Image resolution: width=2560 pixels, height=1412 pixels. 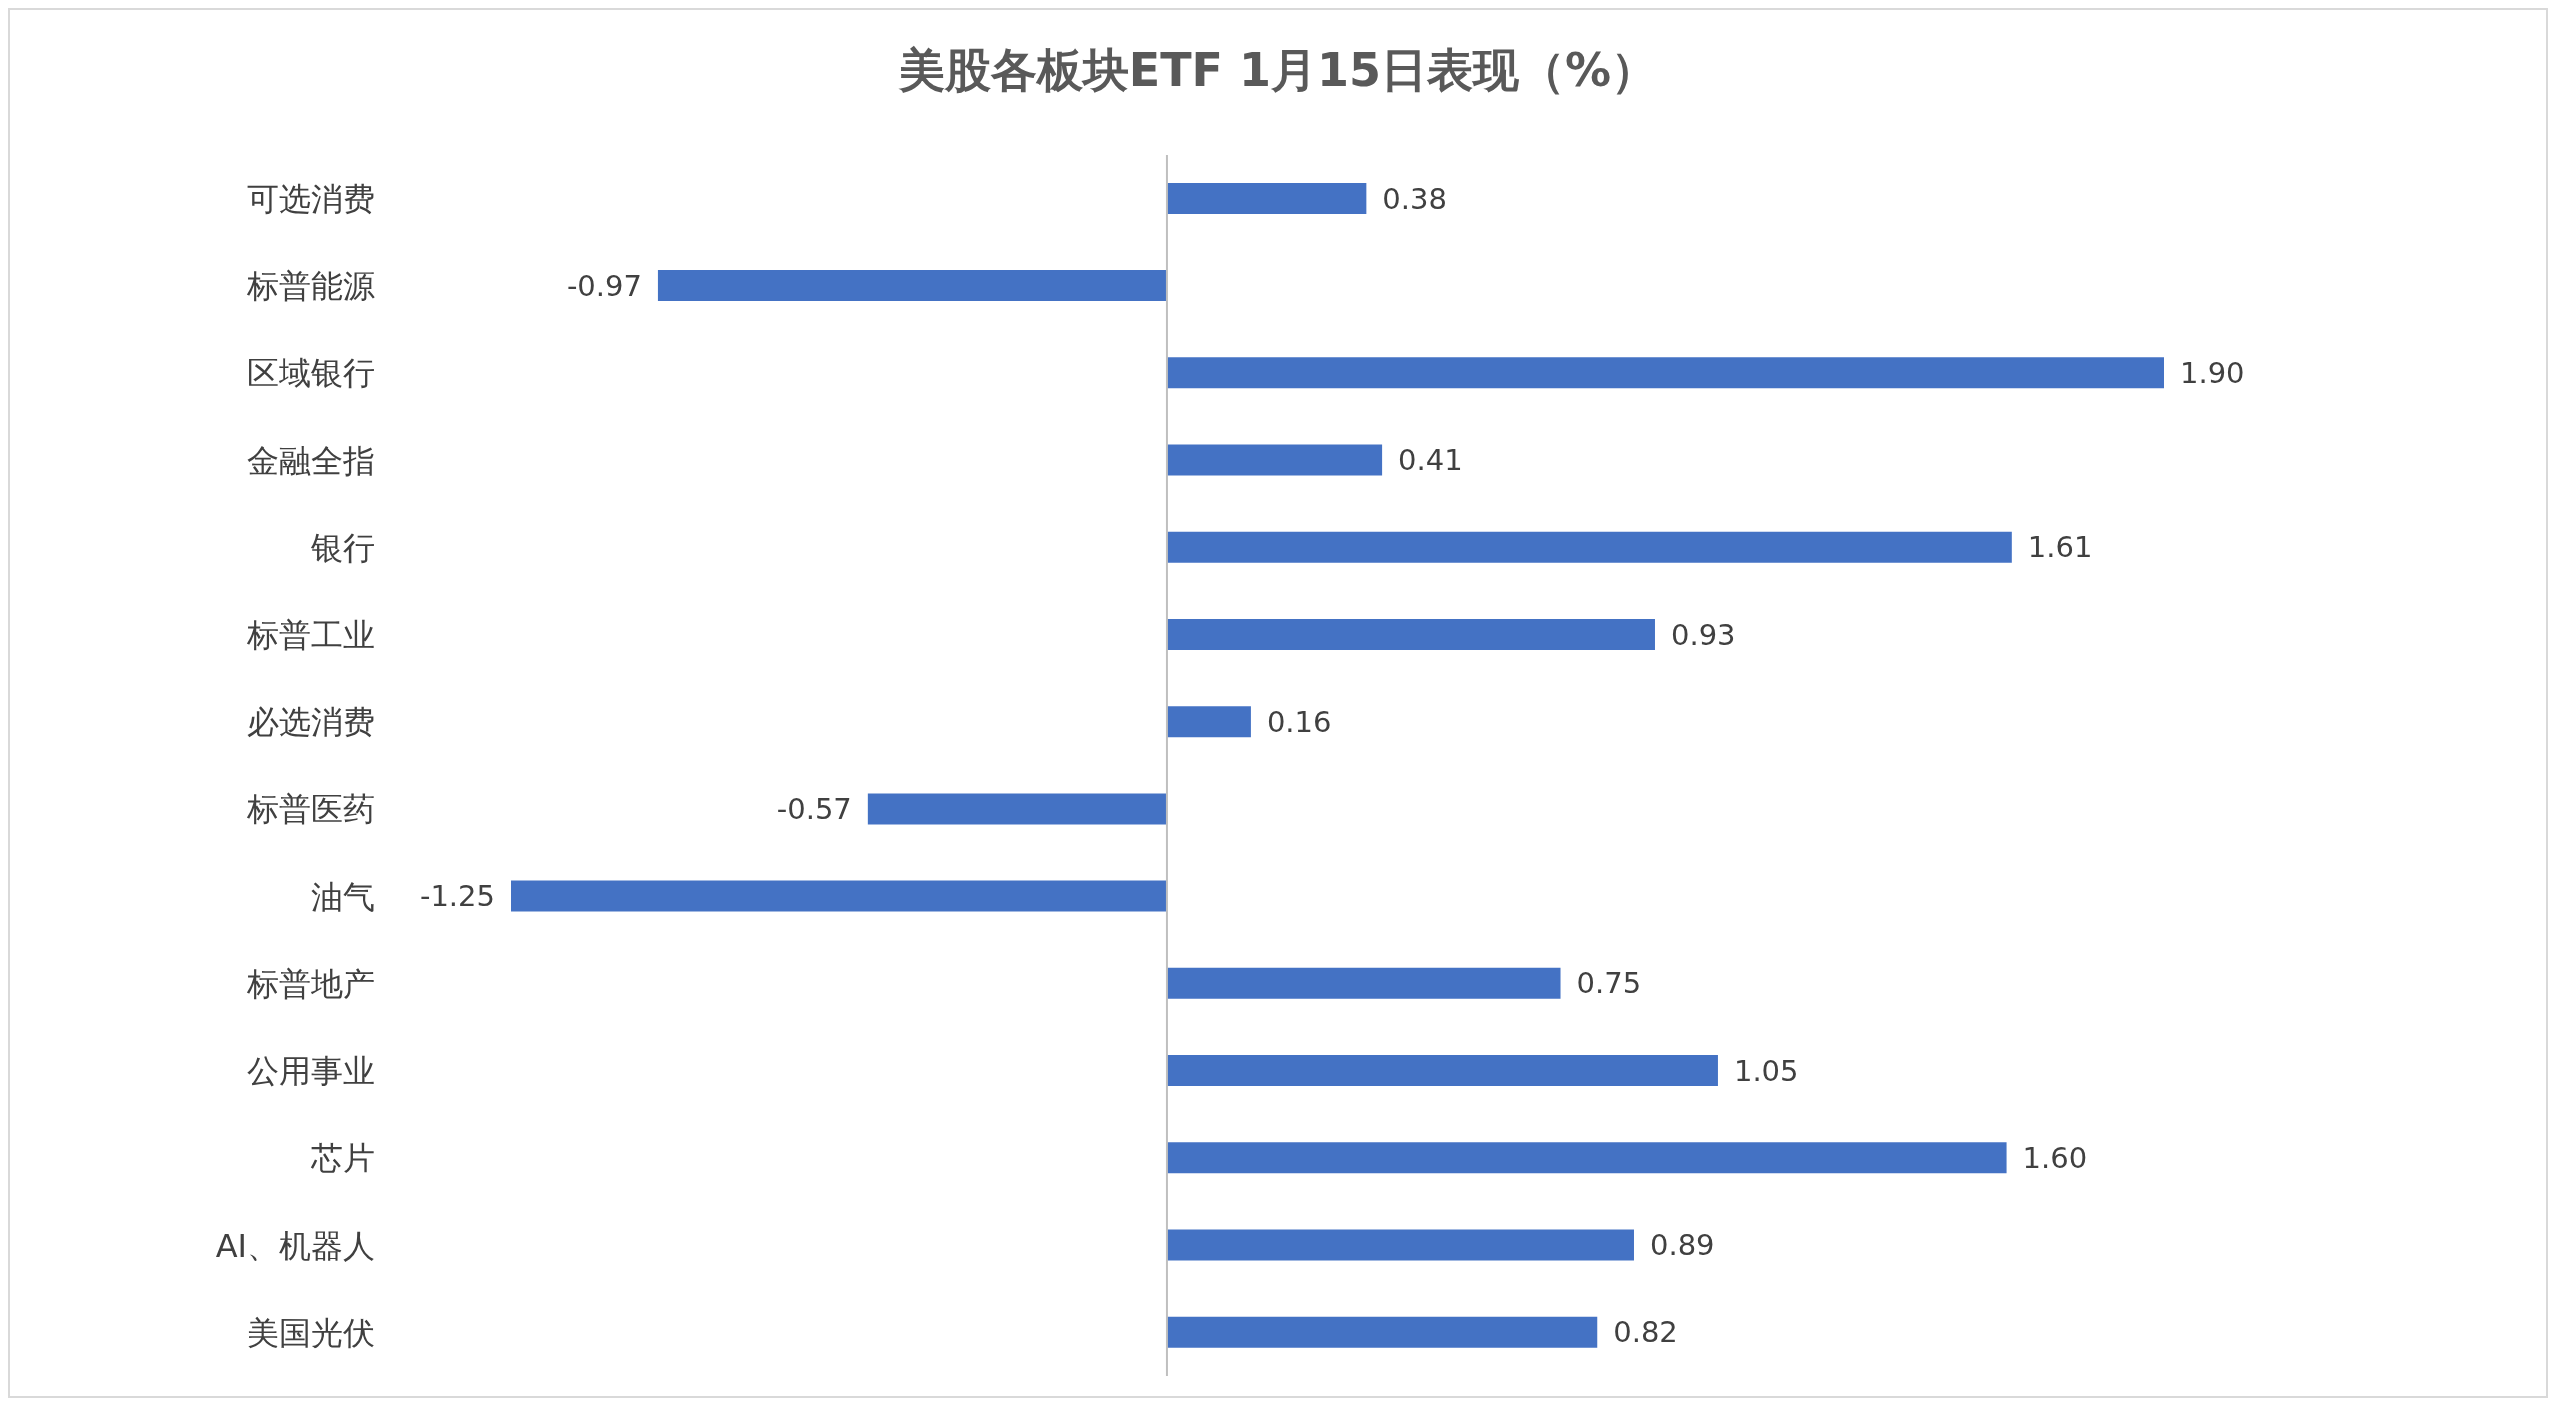 What do you see at coordinates (2060, 547) in the screenshot?
I see `data-label: 1.61` at bounding box center [2060, 547].